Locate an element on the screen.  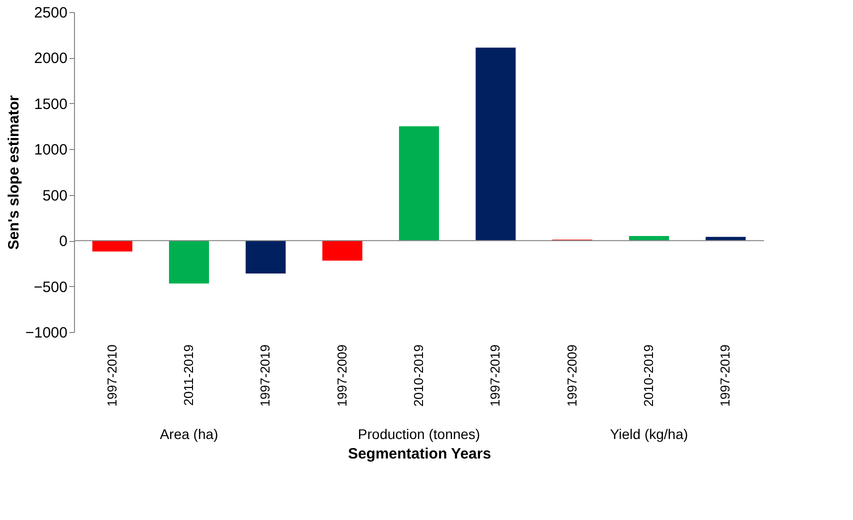
y-axis-title: Sen's slope estimator is located at coordinates (13, 172).